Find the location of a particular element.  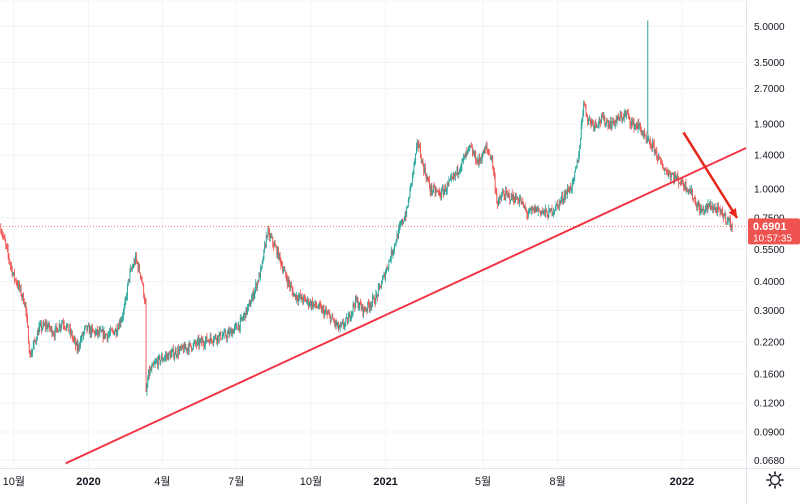

downtrend-arrow-head is located at coordinates (733, 213).